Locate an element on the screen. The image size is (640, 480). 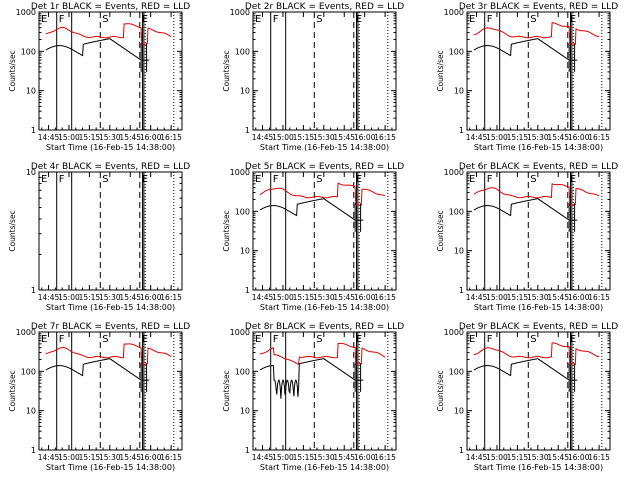
panel-title: Det 1r BLACK = Events, RED = LLD is located at coordinates (110, 7).